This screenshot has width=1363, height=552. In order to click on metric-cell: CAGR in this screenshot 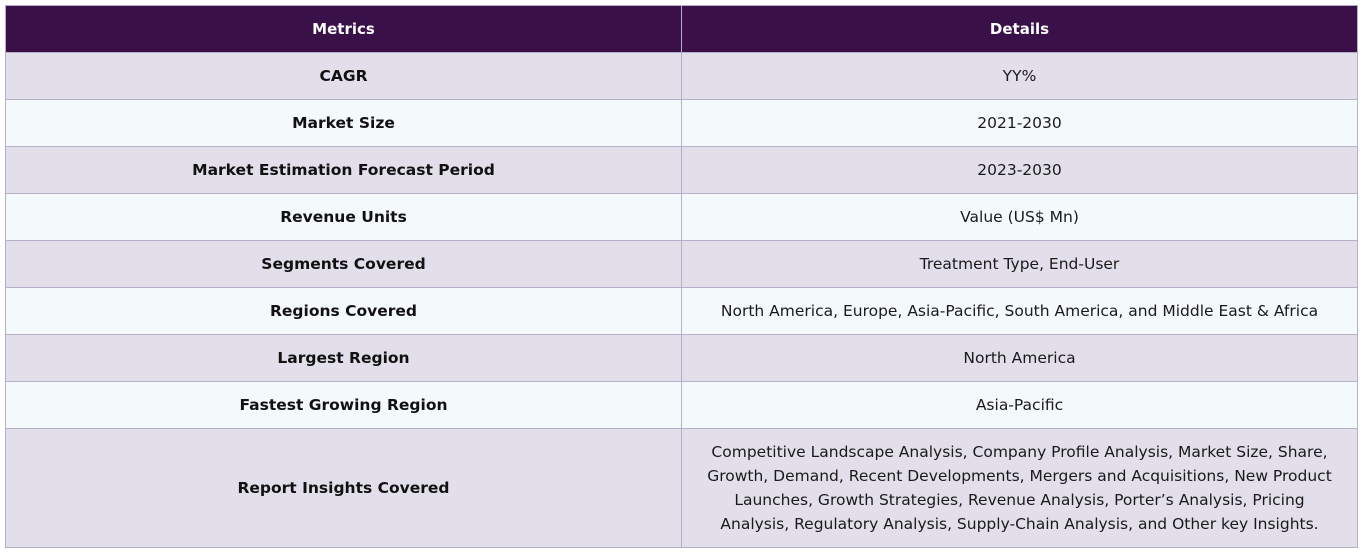, I will do `click(343, 76)`.